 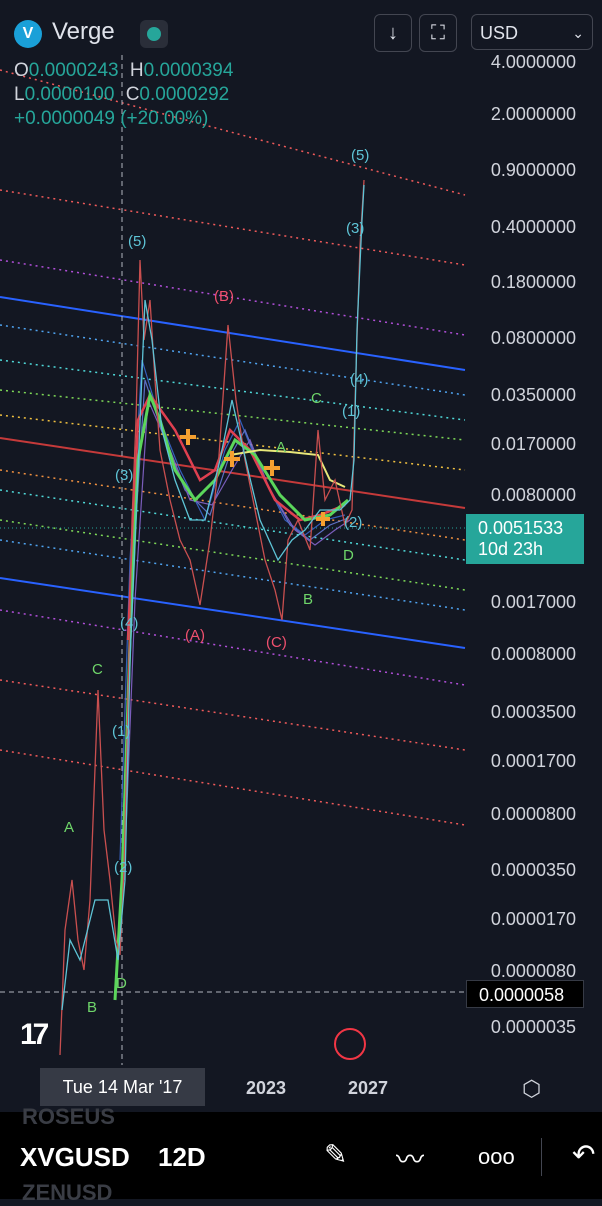 I want to click on currency-value: USD, so click(x=499, y=33).